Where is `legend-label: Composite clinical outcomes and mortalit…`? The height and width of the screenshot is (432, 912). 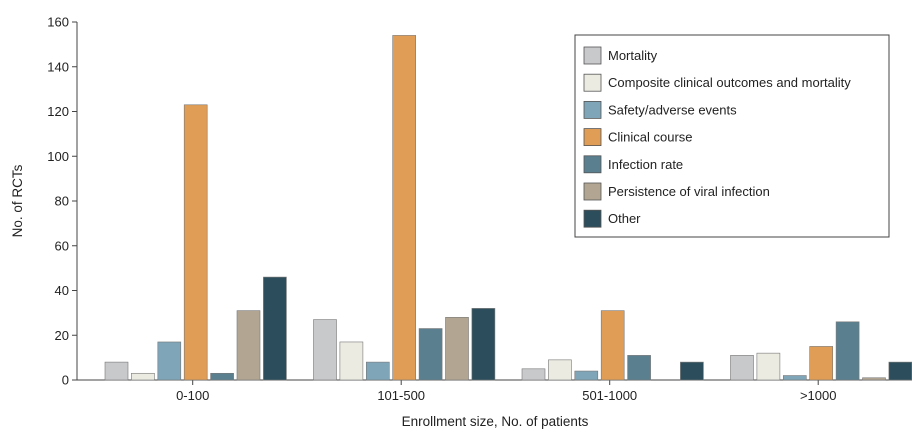 legend-label: Composite clinical outcomes and mortalit… is located at coordinates (729, 82).